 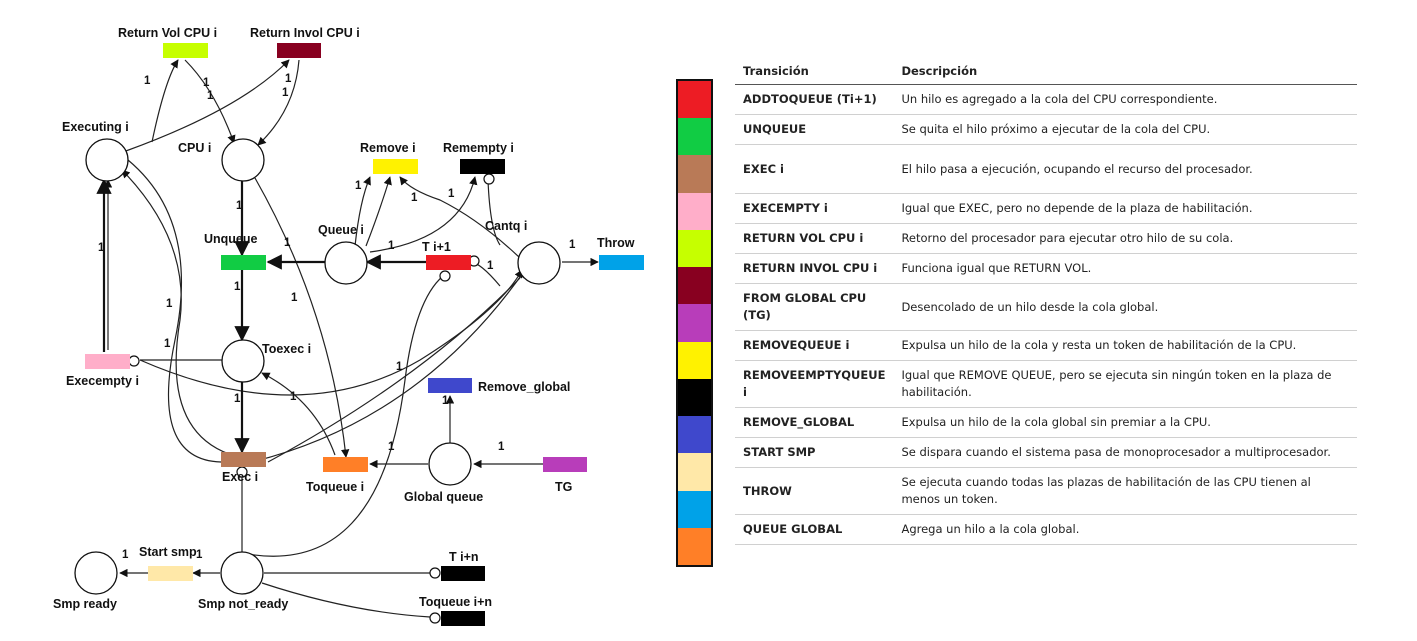 I want to click on label-tg: TG, so click(x=563, y=487).